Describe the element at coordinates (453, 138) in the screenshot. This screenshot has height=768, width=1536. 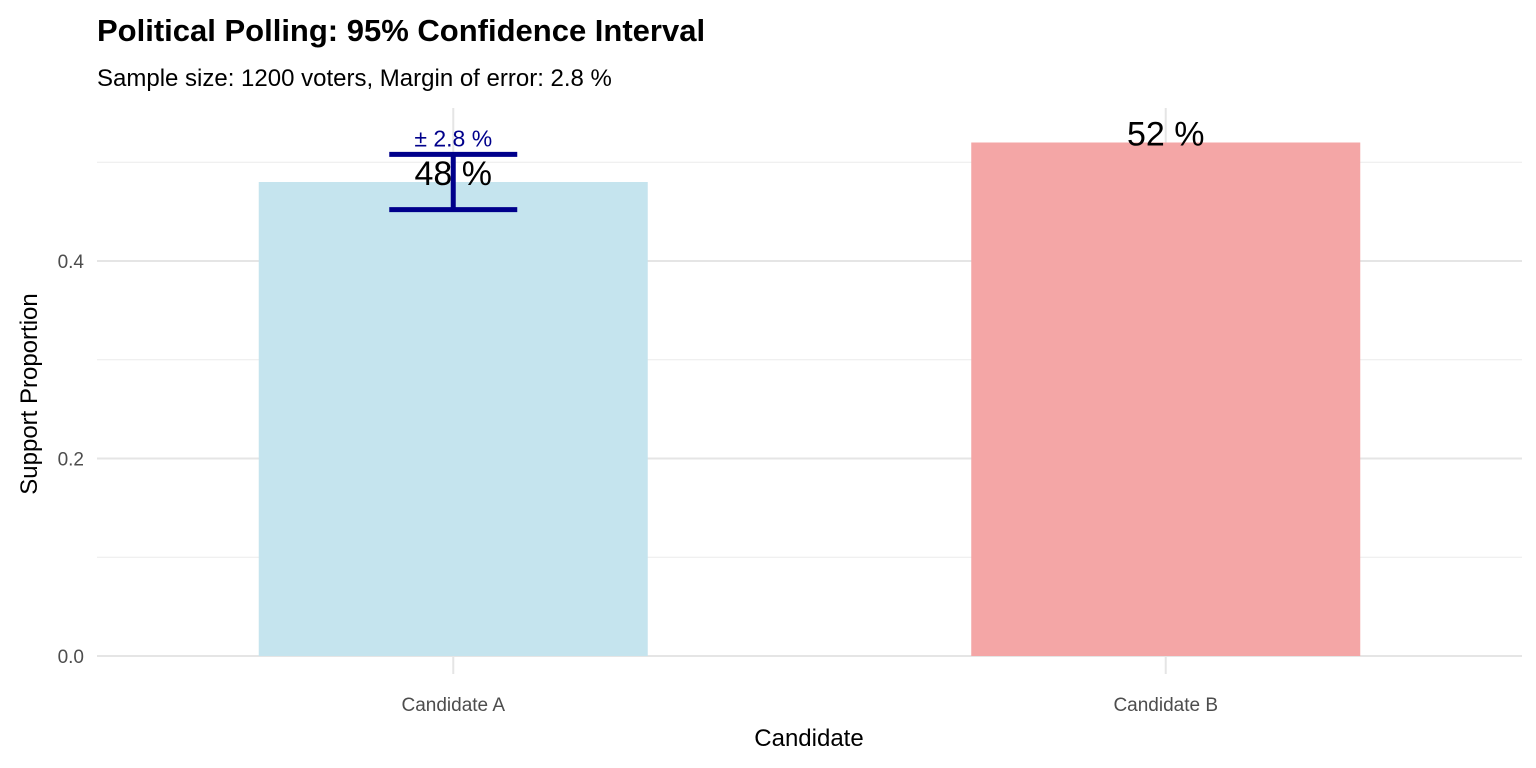
I see `error-bar-label: ± 2.8 %` at that location.